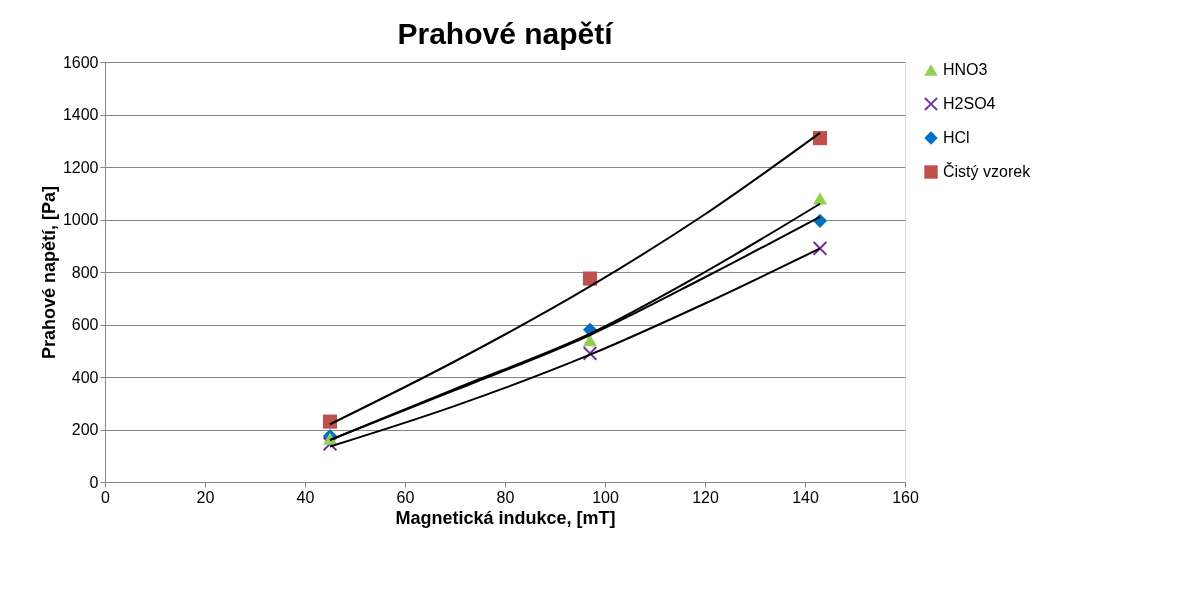 The height and width of the screenshot is (612, 1204). I want to click on x-tick-label: 100, so click(605, 497).